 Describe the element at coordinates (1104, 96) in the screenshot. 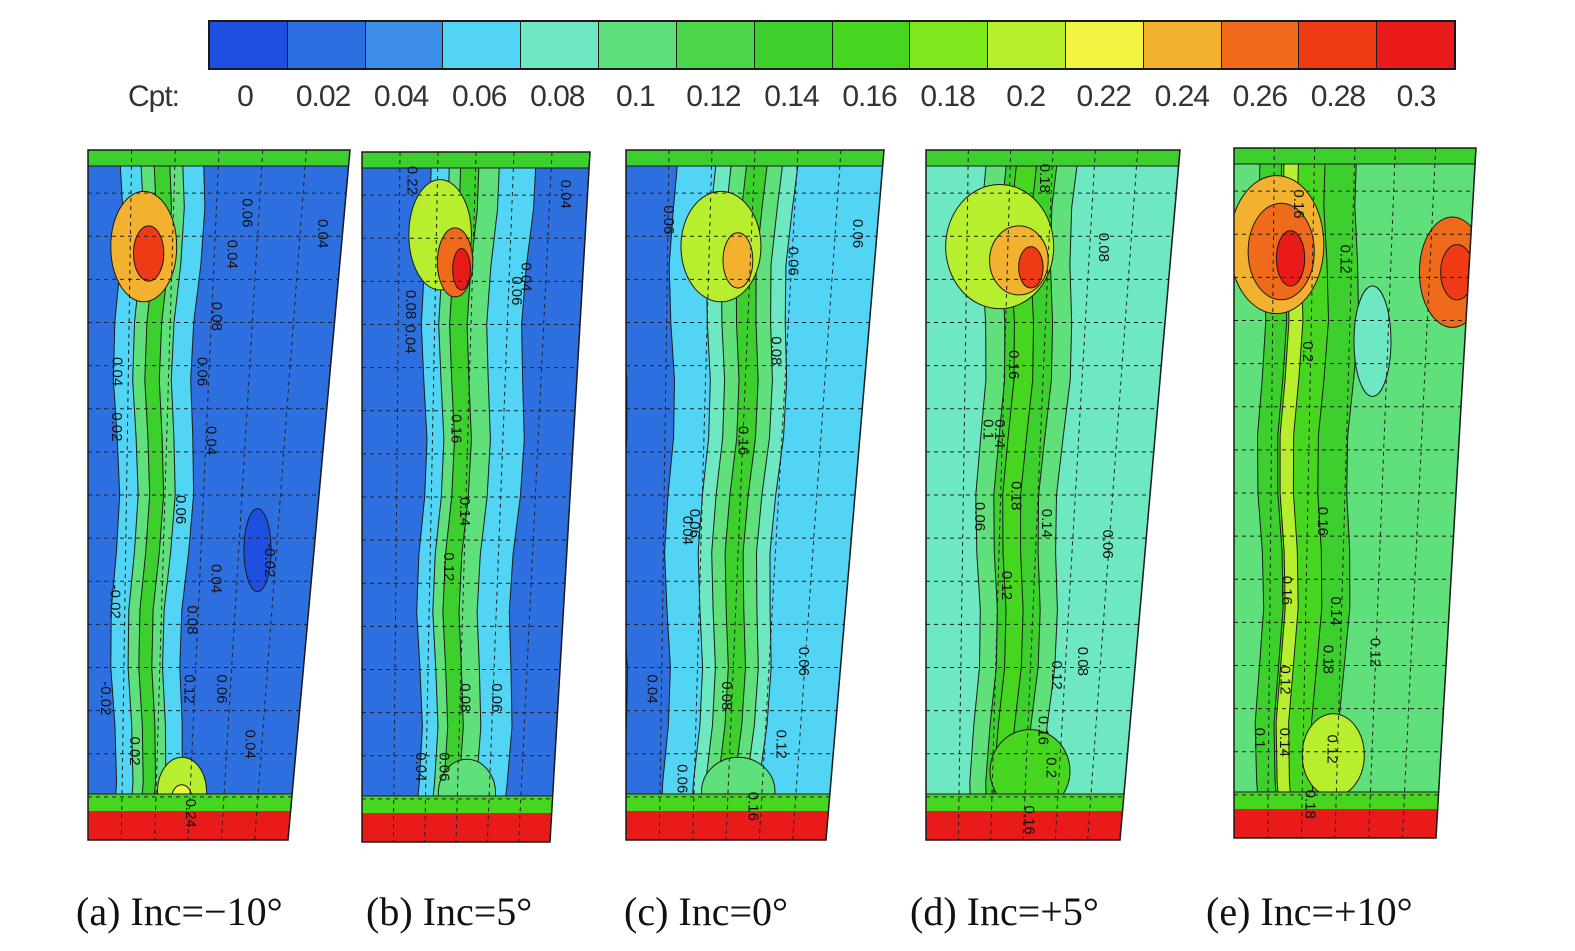

I see `colorbar-tick-label: 0.22` at that location.